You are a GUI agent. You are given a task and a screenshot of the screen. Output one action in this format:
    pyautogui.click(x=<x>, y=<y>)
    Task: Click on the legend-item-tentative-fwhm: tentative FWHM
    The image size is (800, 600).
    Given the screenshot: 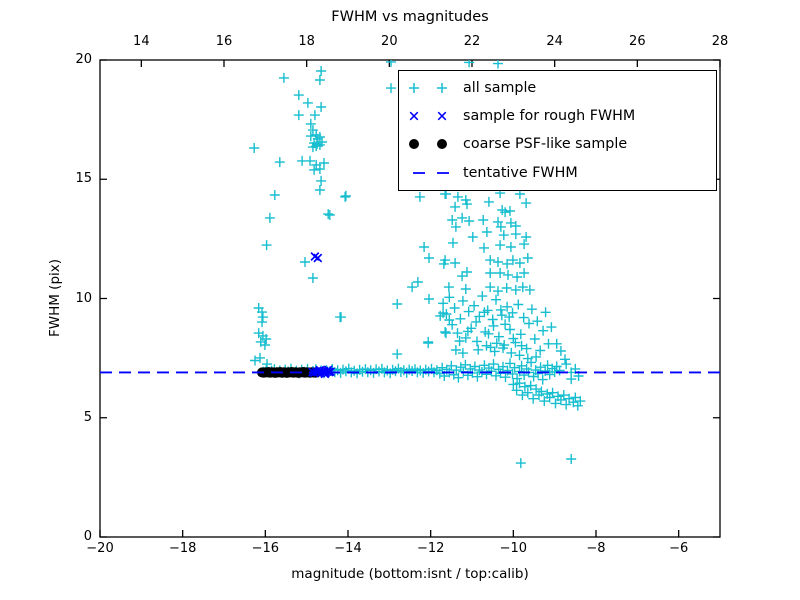 What is the action you would take?
    pyautogui.click(x=557, y=173)
    